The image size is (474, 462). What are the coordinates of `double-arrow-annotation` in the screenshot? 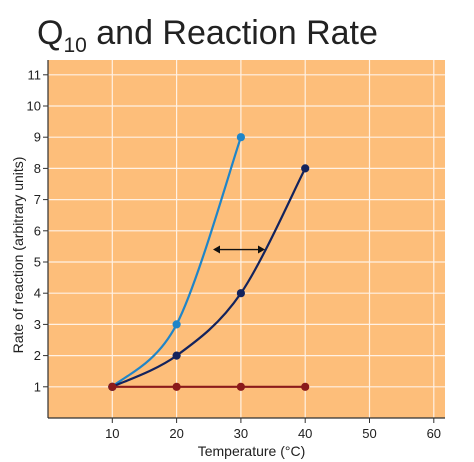 It's located at (239, 249).